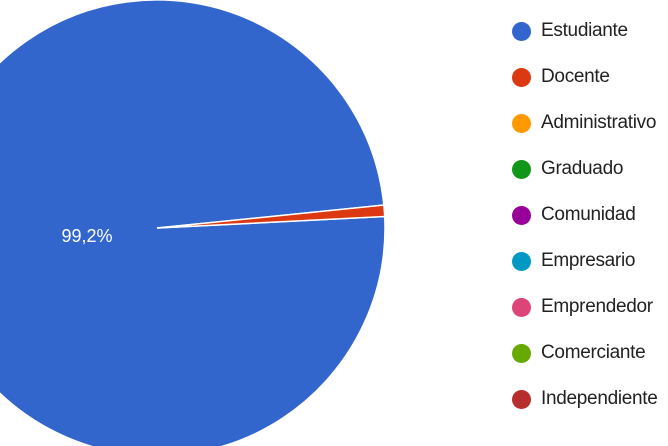  I want to click on legend-label-comunidad: Comunidad, so click(588, 214).